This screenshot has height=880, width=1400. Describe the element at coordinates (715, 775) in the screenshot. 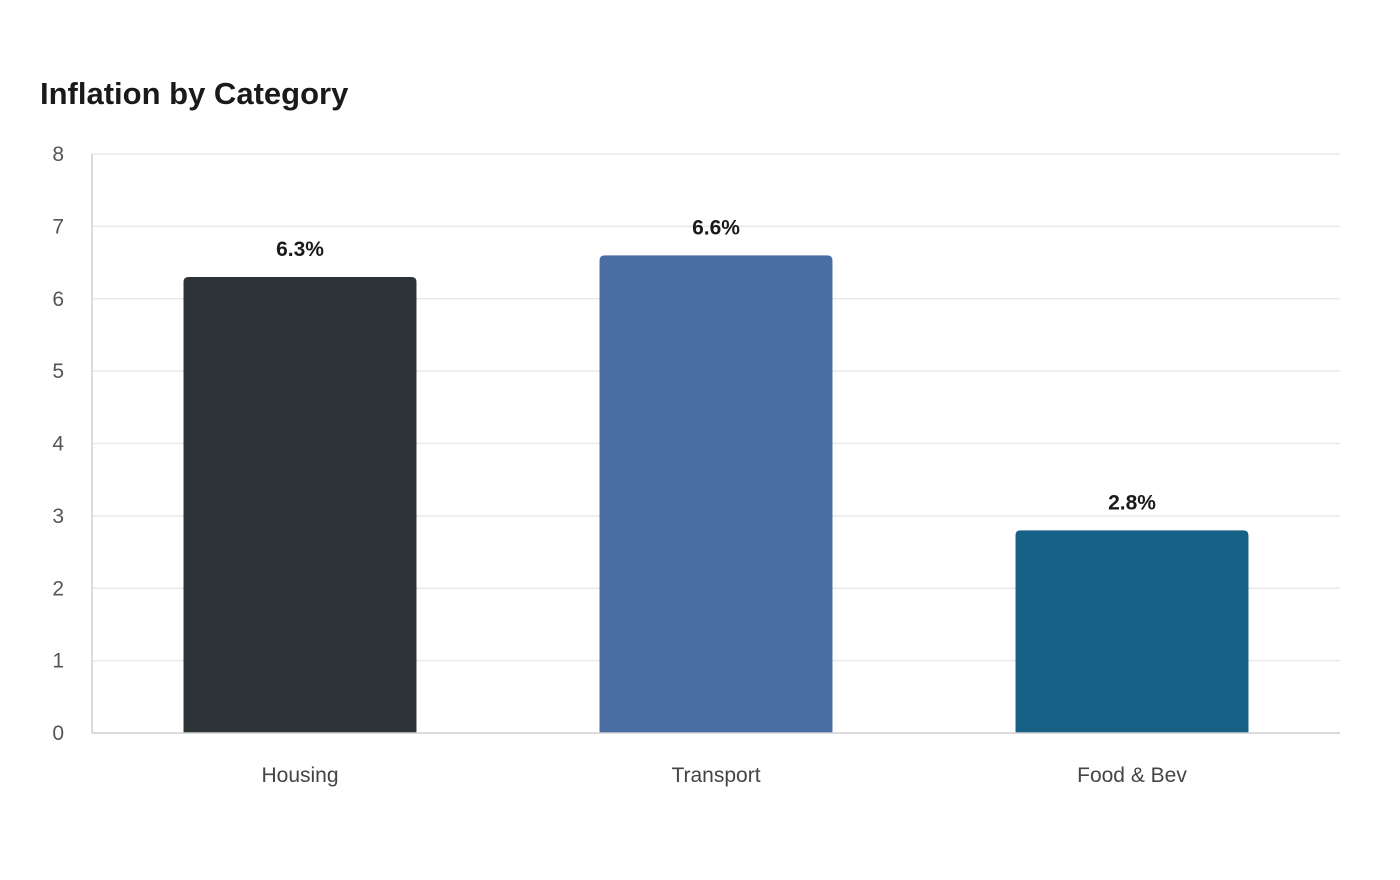

I see `x-category-label: Transport` at that location.